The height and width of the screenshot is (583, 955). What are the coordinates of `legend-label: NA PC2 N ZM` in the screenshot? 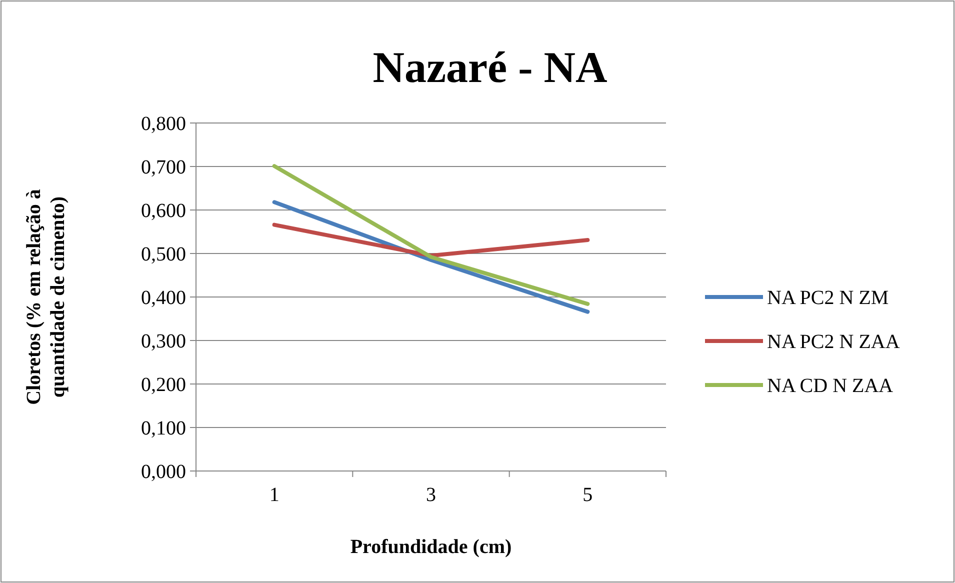 It's located at (828, 298).